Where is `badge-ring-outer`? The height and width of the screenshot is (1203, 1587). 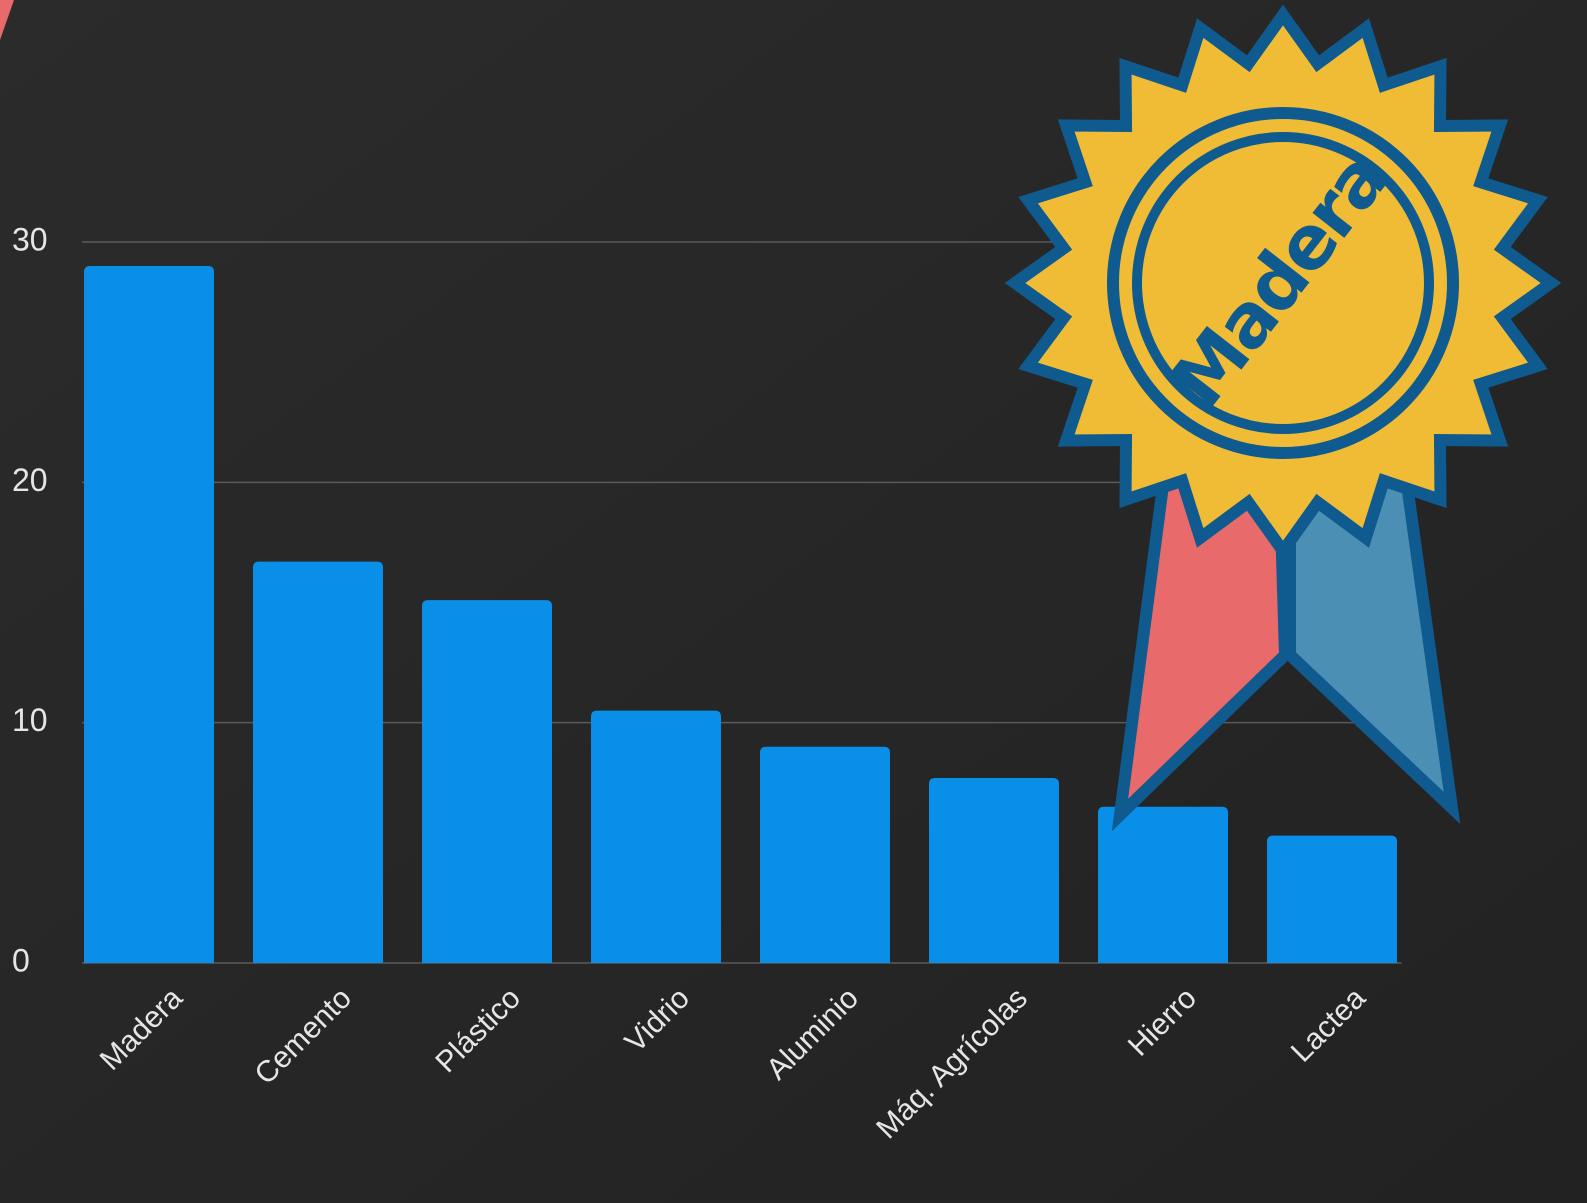
badge-ring-outer is located at coordinates (1283, 283).